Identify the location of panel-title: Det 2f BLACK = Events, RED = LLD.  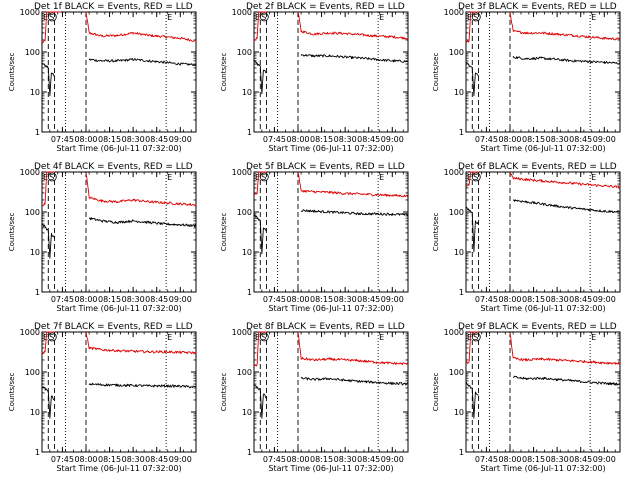
(325, 7).